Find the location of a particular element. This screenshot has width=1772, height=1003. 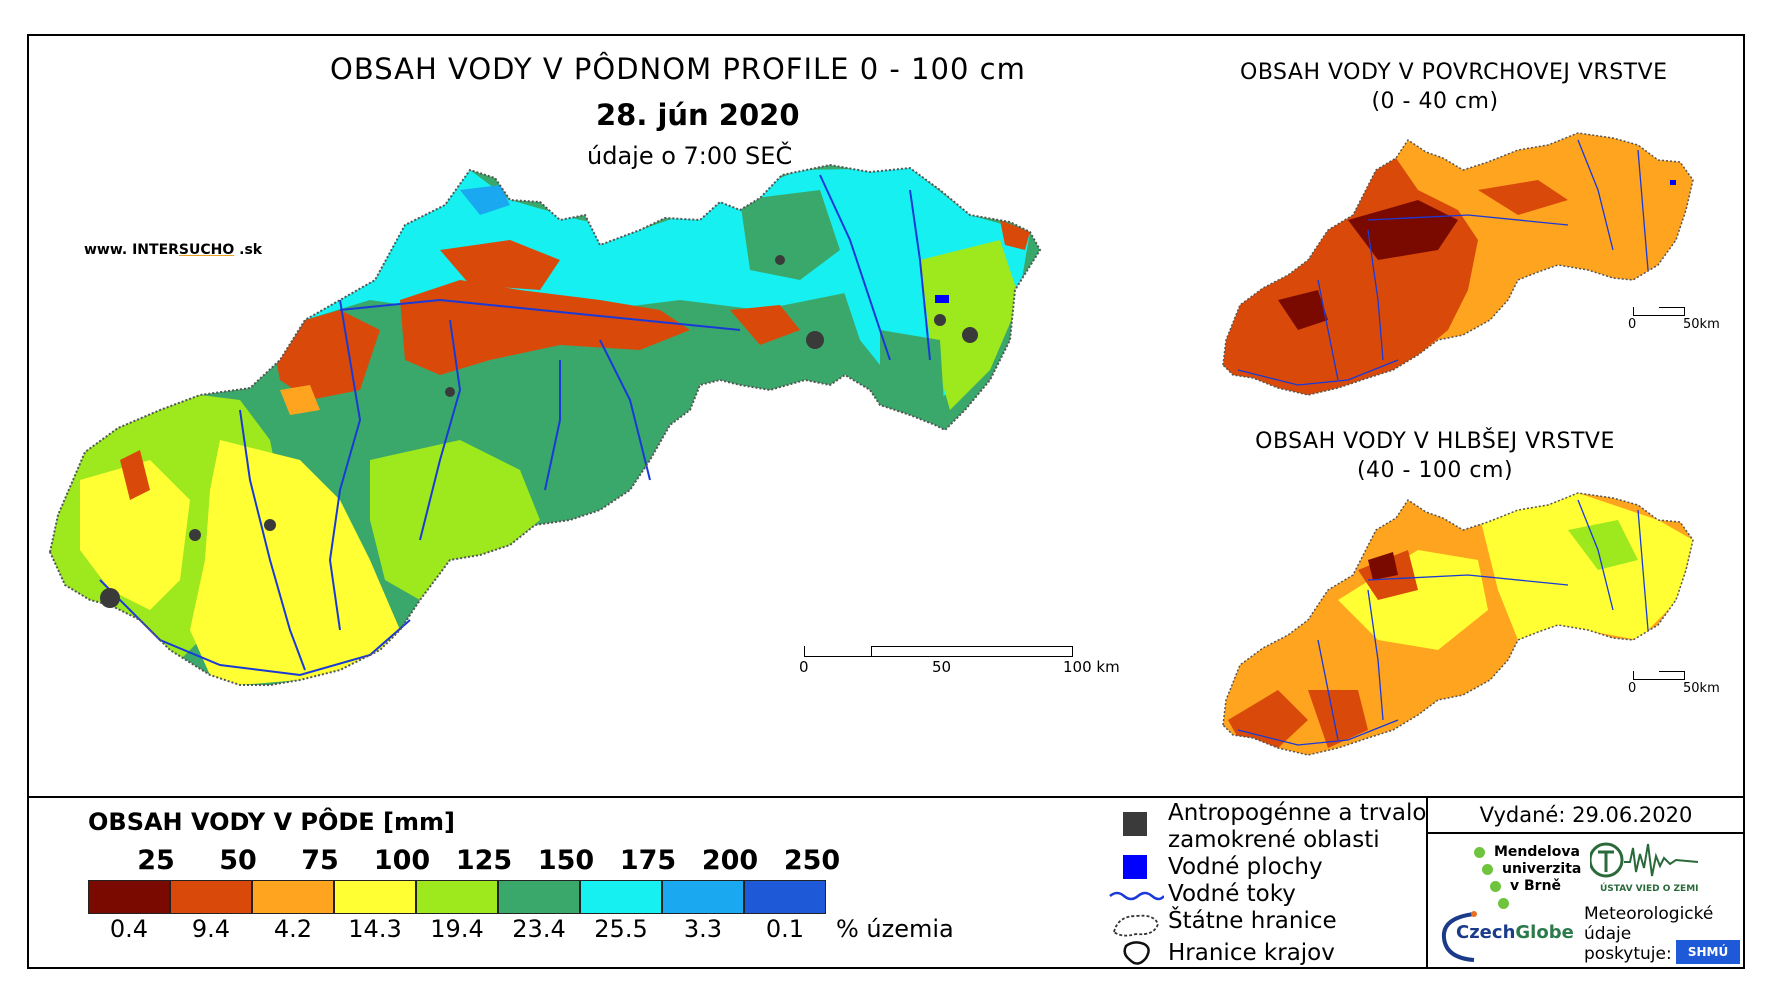

mendel-logo: Mendelova univerzita v Brně is located at coordinates (1530, 877).